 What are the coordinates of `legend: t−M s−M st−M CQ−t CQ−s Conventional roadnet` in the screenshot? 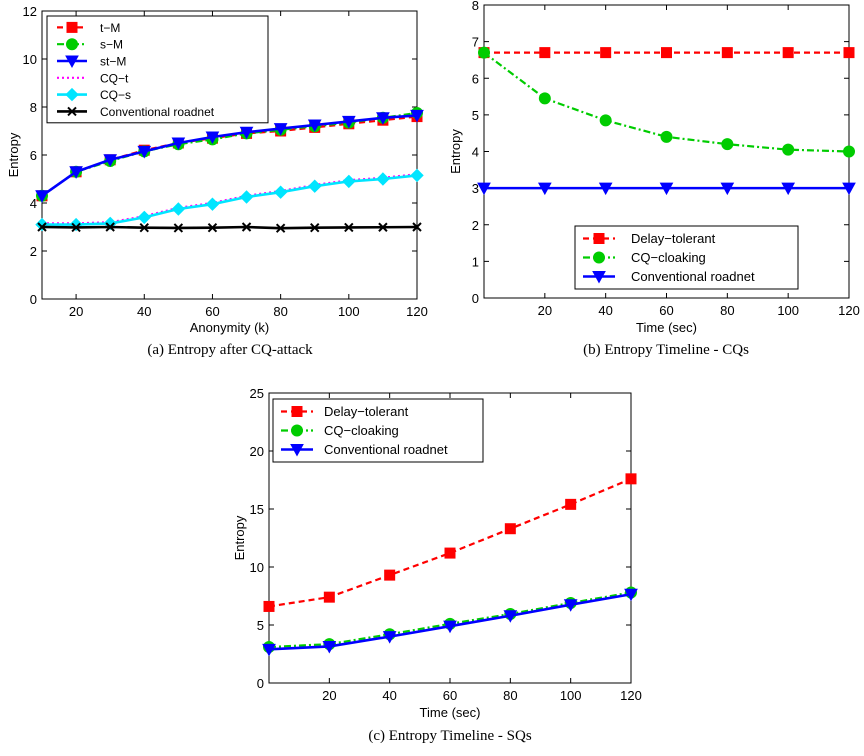 It's located at (157, 69).